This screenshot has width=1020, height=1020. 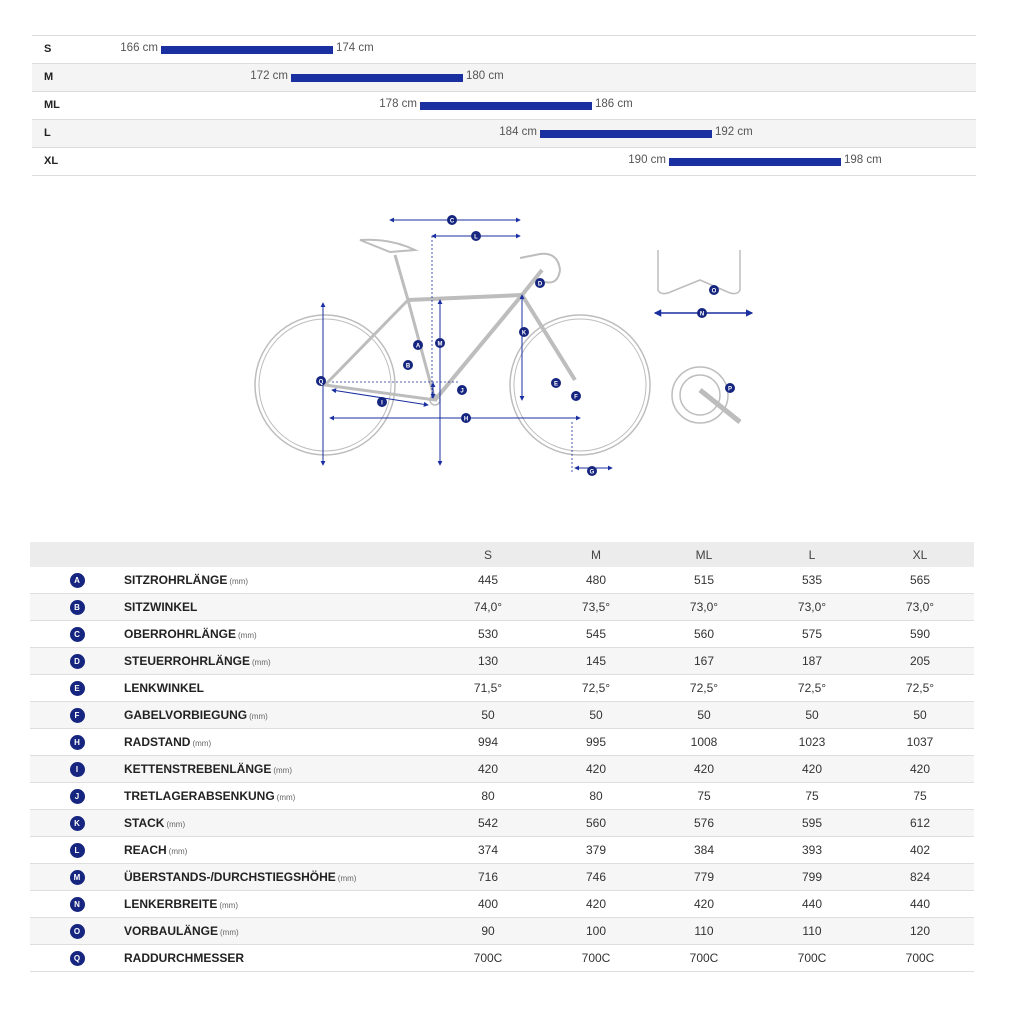 What do you see at coordinates (279, 607) in the screenshot?
I see `label-cell: SITZWINKEL` at bounding box center [279, 607].